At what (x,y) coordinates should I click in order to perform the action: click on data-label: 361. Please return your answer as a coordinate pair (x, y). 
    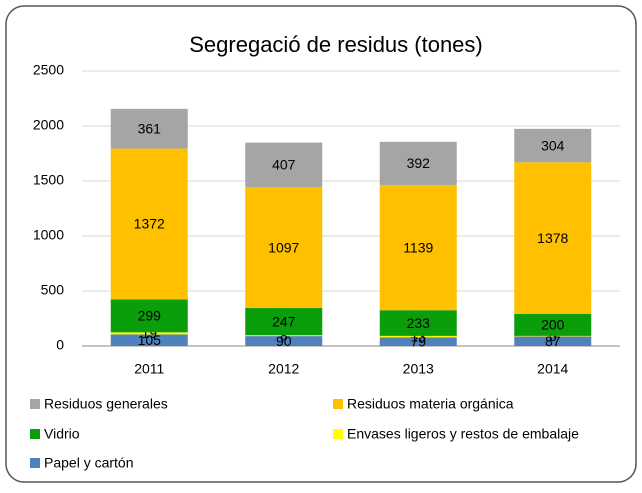
    Looking at the image, I should click on (150, 128).